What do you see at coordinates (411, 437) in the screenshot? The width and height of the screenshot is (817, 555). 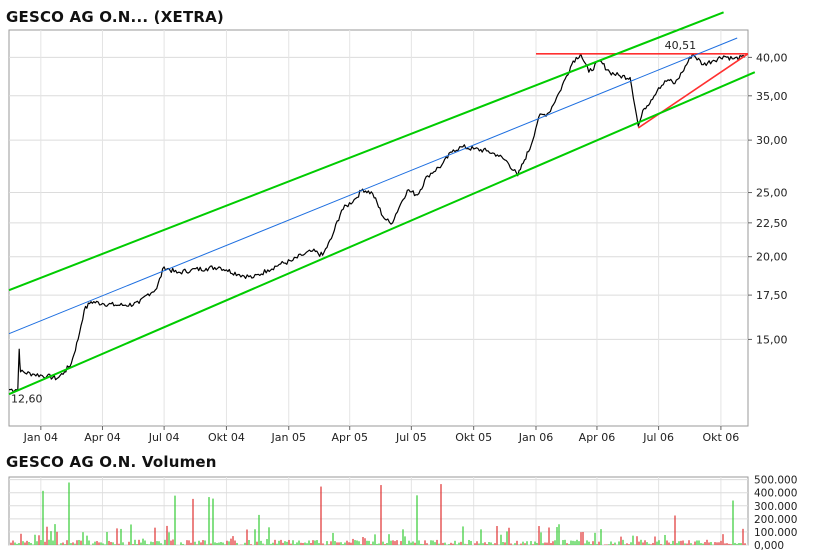 I see `price-x-tick-label: Jul 05` at bounding box center [411, 437].